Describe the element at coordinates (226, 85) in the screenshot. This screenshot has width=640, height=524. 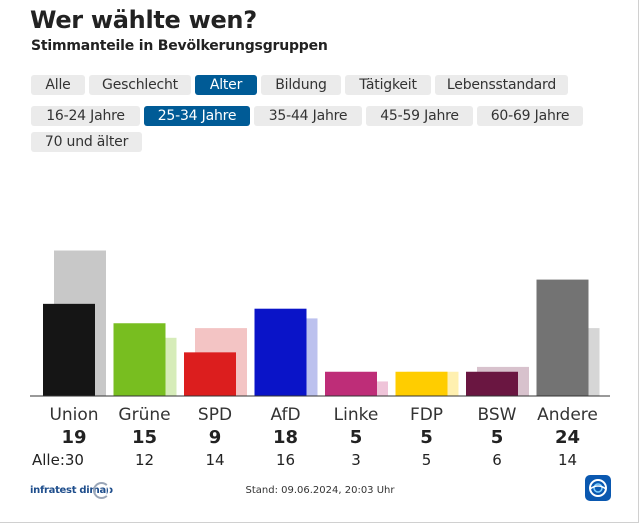
I see `tab-alter: Alter` at that location.